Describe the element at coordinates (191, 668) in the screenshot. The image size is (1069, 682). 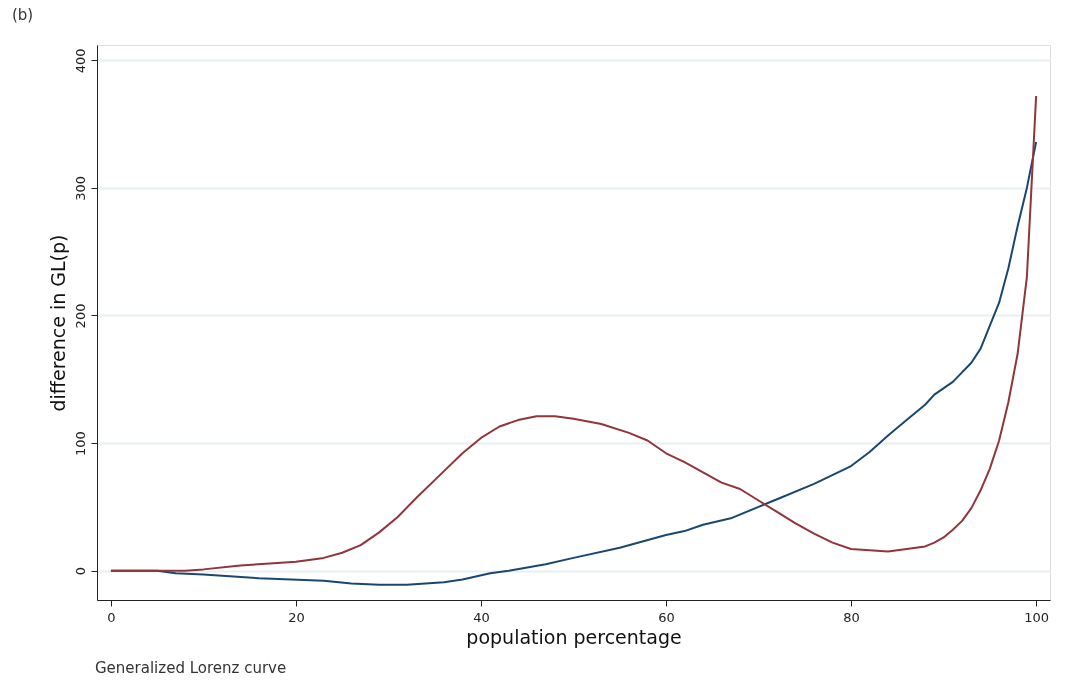
I see `text: Generalized Lorenz curve` at that location.